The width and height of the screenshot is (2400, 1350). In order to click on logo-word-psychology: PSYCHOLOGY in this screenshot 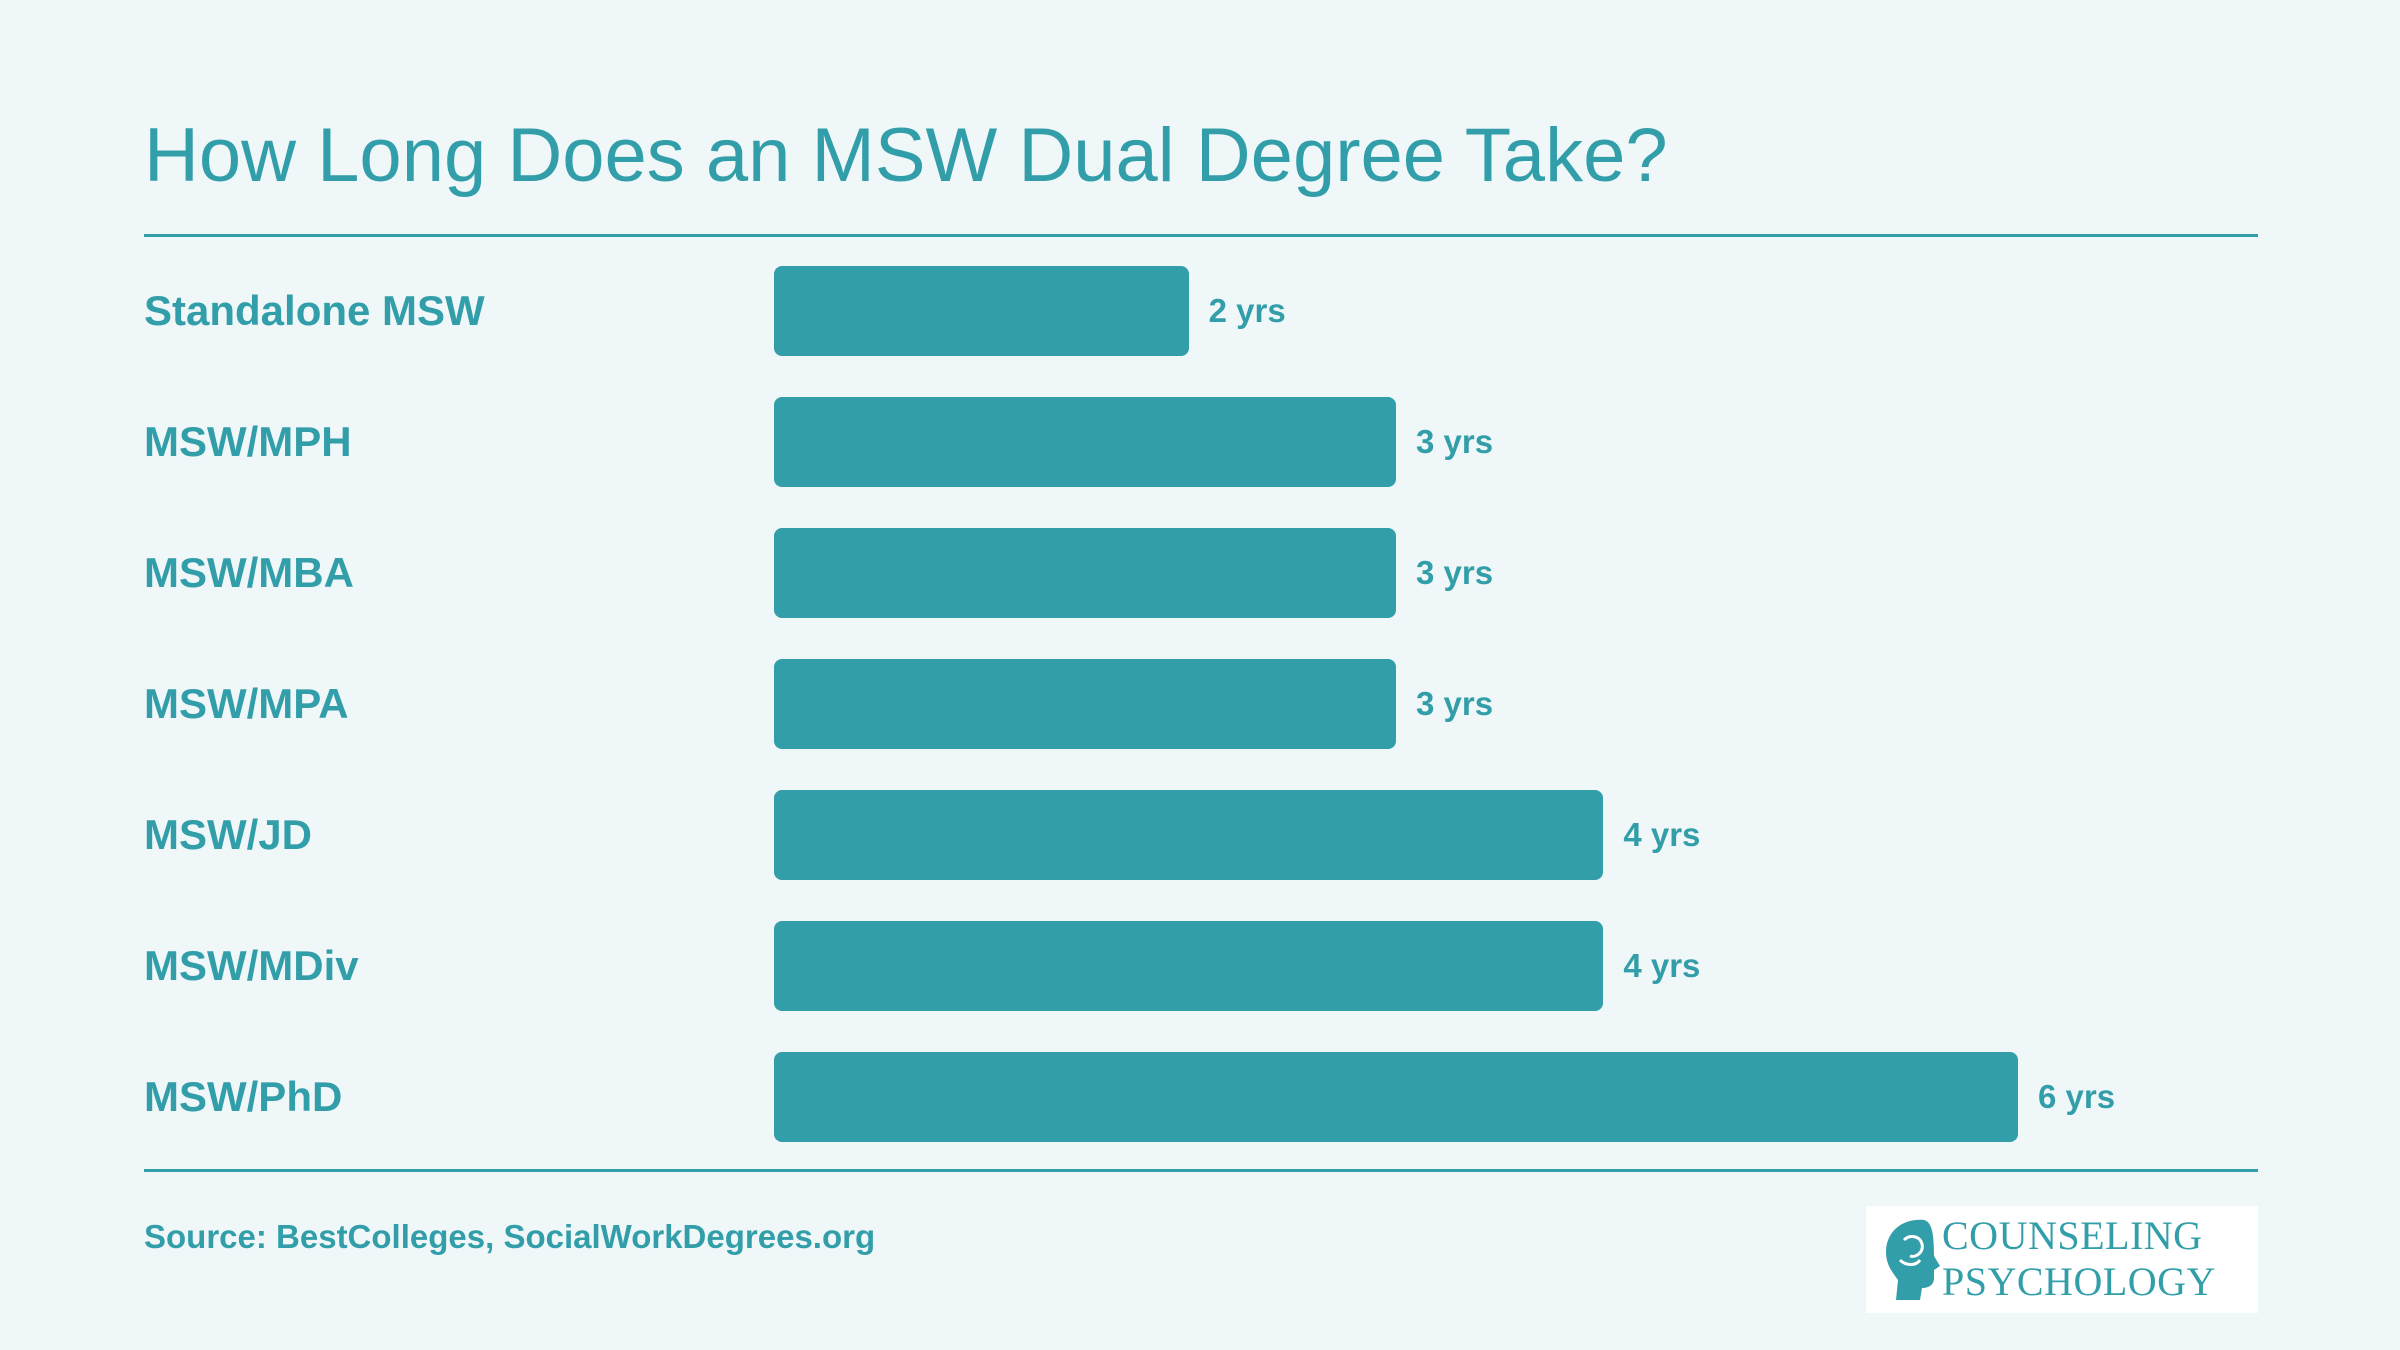, I will do `click(2079, 1281)`.